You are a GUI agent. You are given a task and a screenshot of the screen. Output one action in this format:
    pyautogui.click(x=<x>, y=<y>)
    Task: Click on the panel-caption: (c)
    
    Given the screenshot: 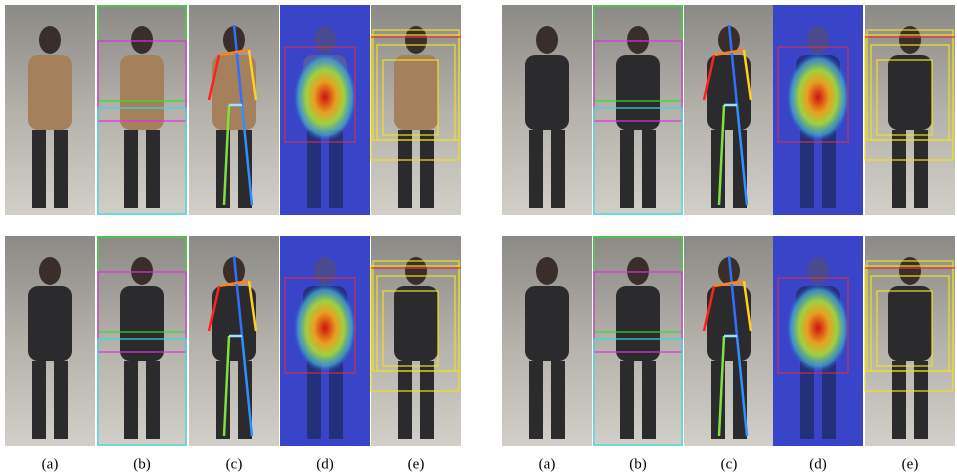 What is the action you would take?
    pyautogui.click(x=234, y=464)
    